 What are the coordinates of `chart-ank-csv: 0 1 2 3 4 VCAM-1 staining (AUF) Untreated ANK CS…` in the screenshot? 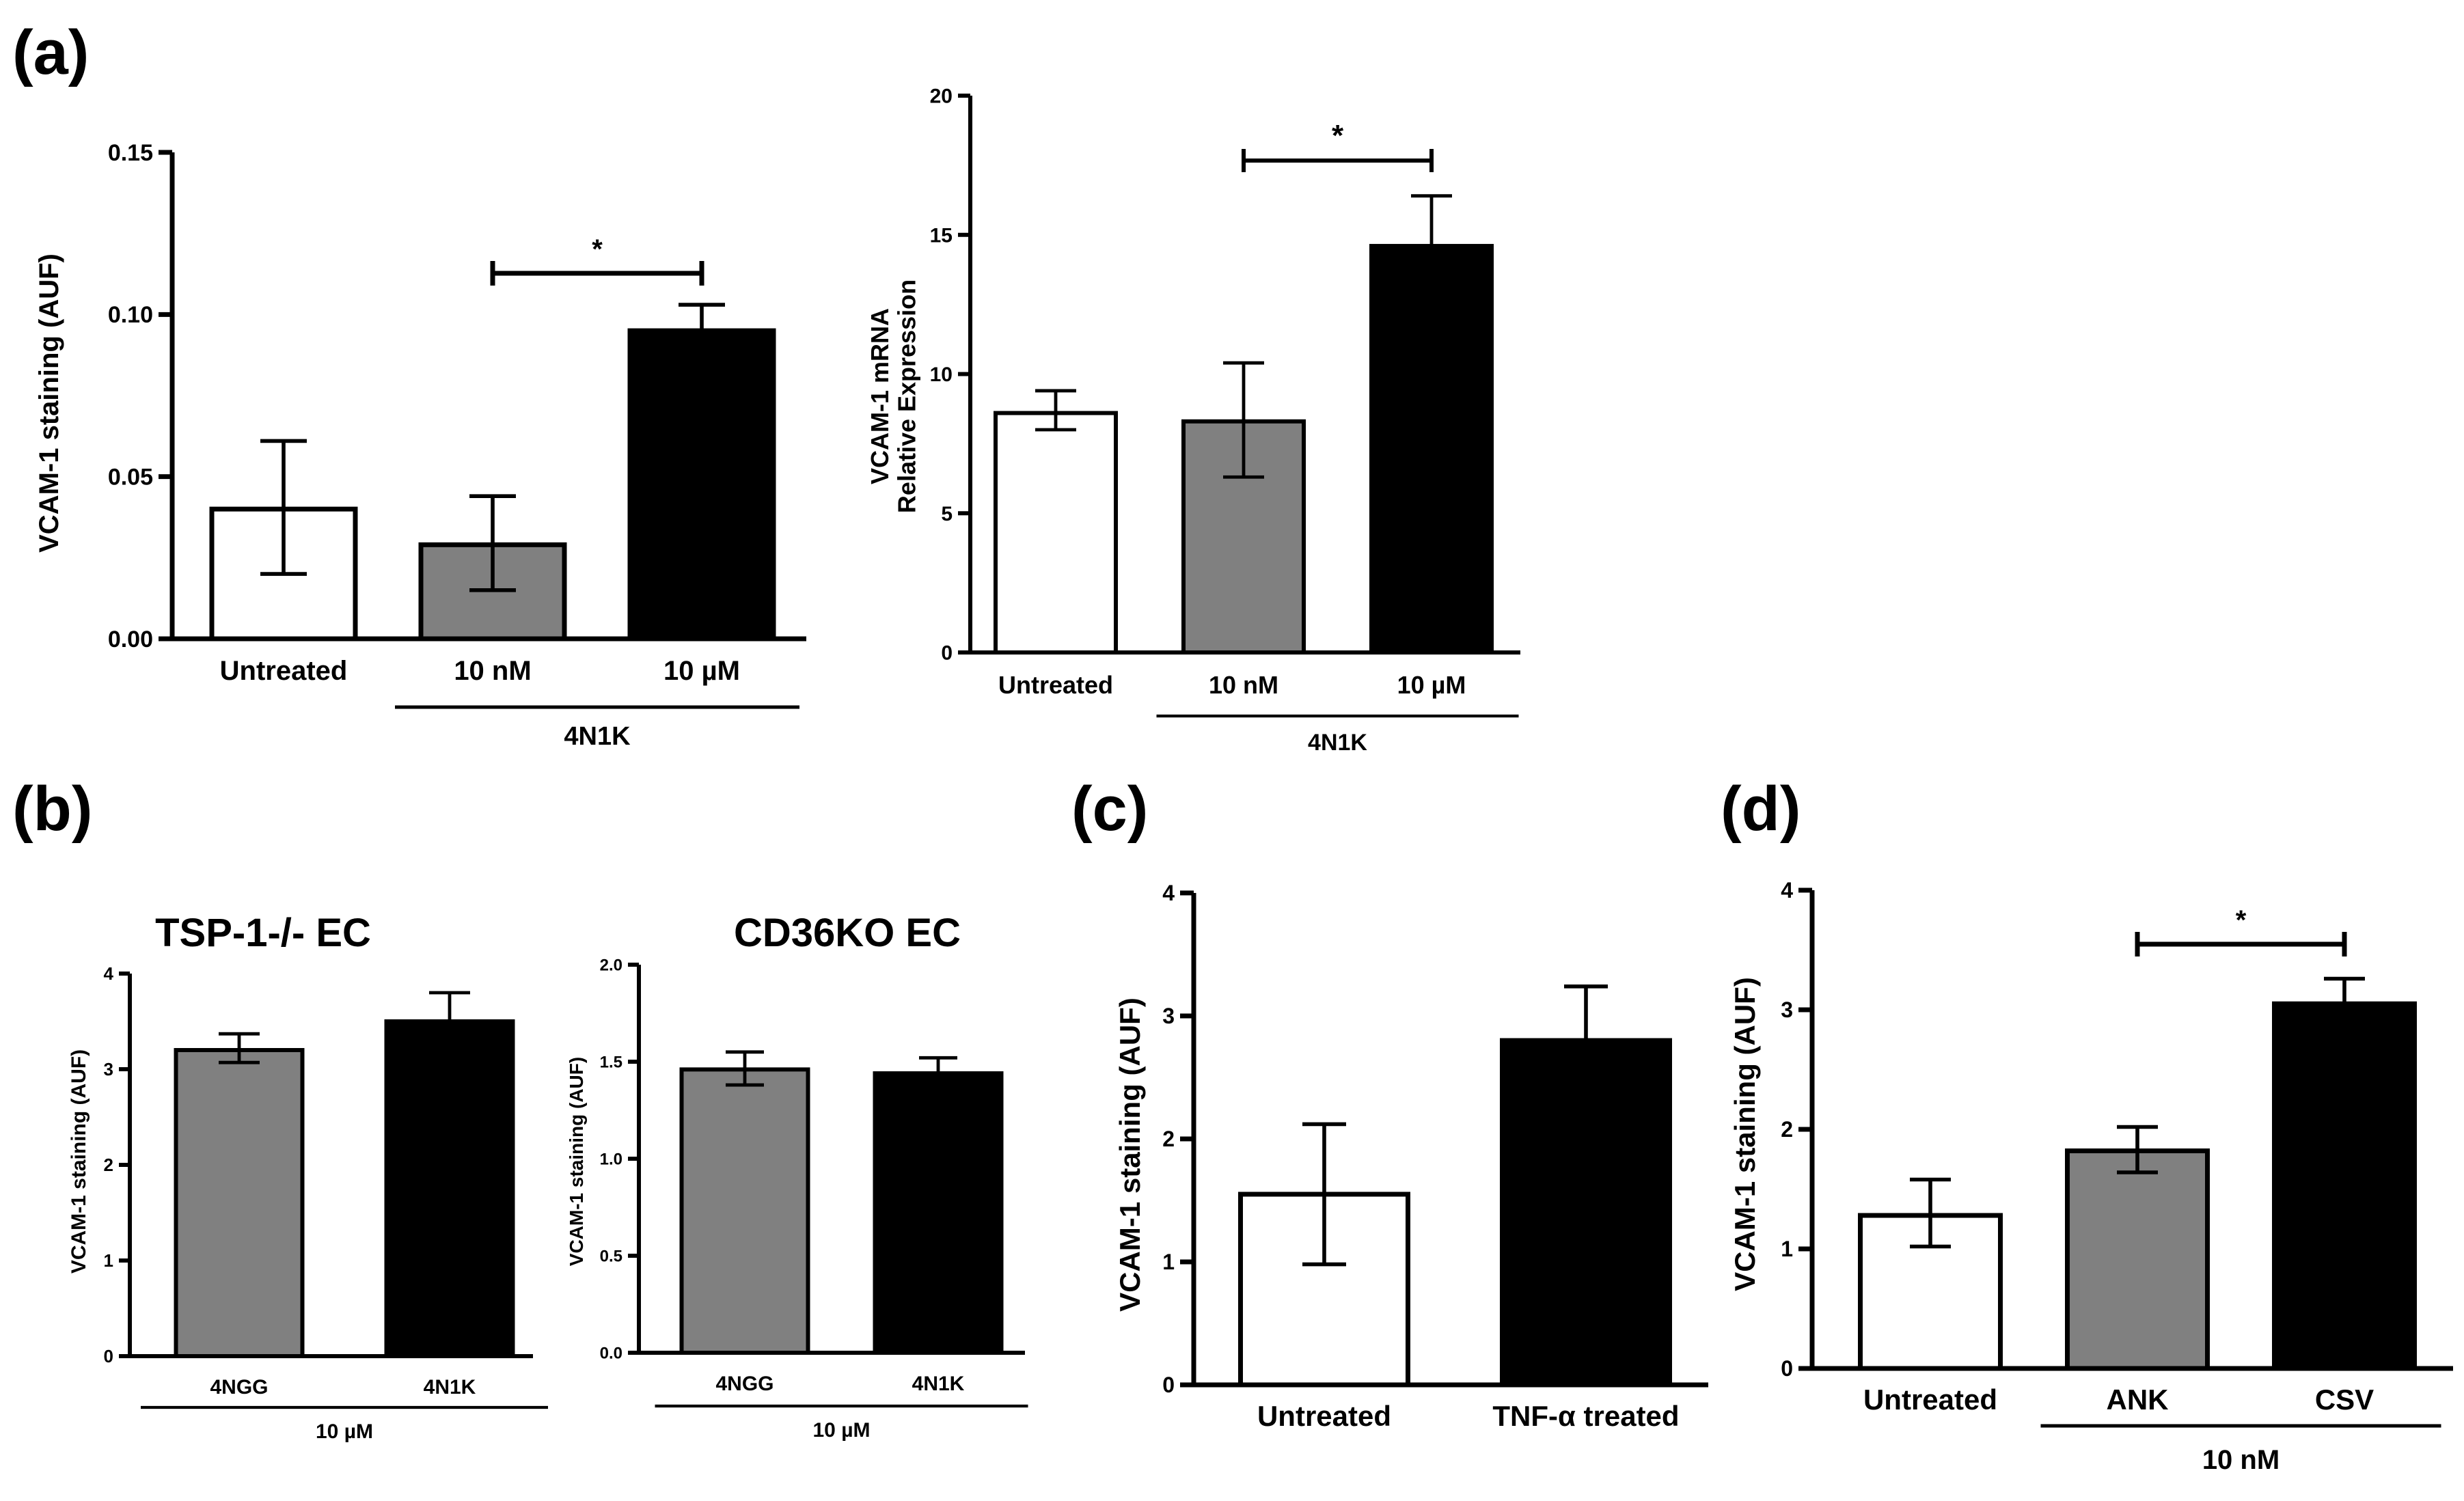 It's located at (2091, 1176).